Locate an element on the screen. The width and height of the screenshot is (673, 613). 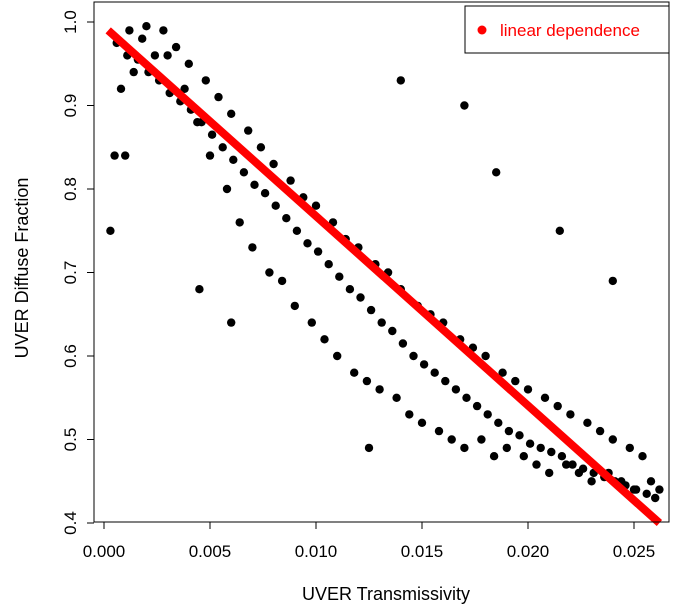
x-tick-label: 0.000 is located at coordinates (104, 551).